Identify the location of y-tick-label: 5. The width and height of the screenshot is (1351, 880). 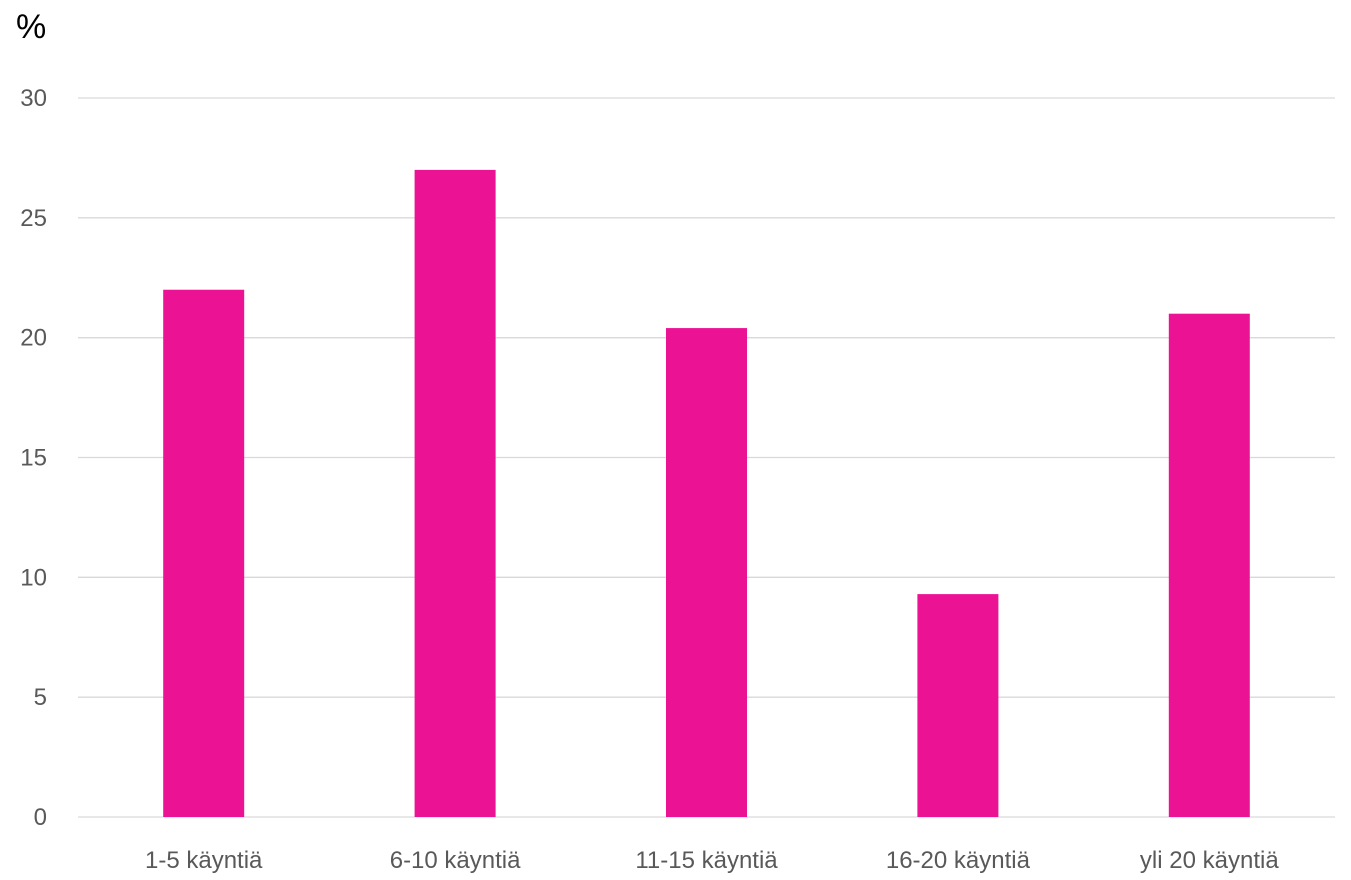
(40, 697).